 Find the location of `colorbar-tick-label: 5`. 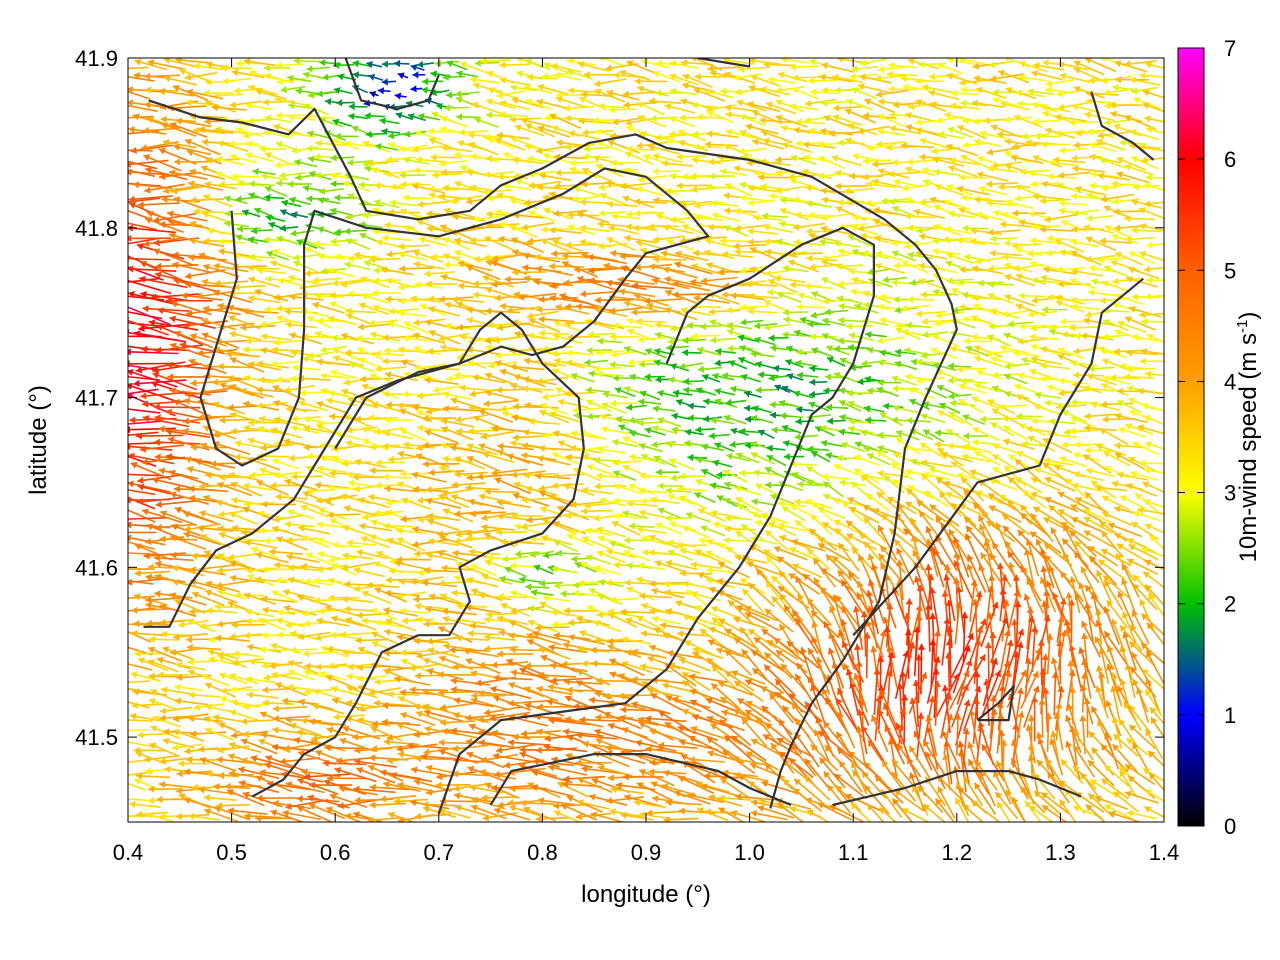

colorbar-tick-label: 5 is located at coordinates (1230, 270).